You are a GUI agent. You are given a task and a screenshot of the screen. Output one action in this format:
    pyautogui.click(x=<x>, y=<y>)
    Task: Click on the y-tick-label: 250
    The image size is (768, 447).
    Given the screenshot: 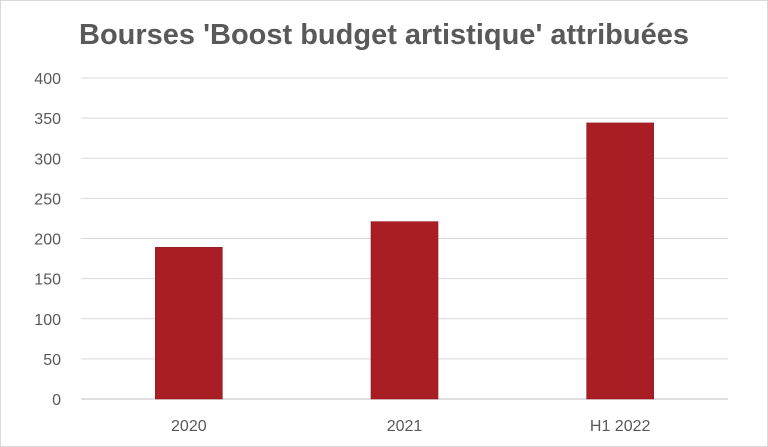 What is the action you would take?
    pyautogui.click(x=47, y=199)
    